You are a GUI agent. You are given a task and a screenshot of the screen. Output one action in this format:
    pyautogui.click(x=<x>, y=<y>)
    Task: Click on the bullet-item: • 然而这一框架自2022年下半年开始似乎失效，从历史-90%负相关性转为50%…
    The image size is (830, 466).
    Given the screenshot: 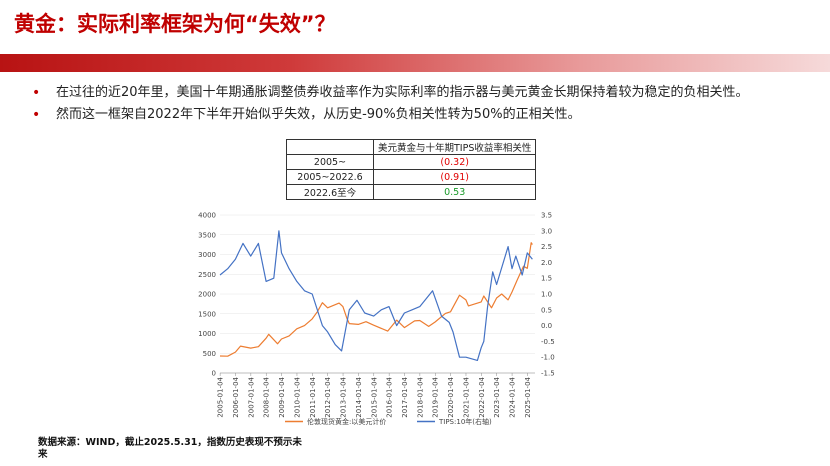 What is the action you would take?
    pyautogui.click(x=426, y=115)
    